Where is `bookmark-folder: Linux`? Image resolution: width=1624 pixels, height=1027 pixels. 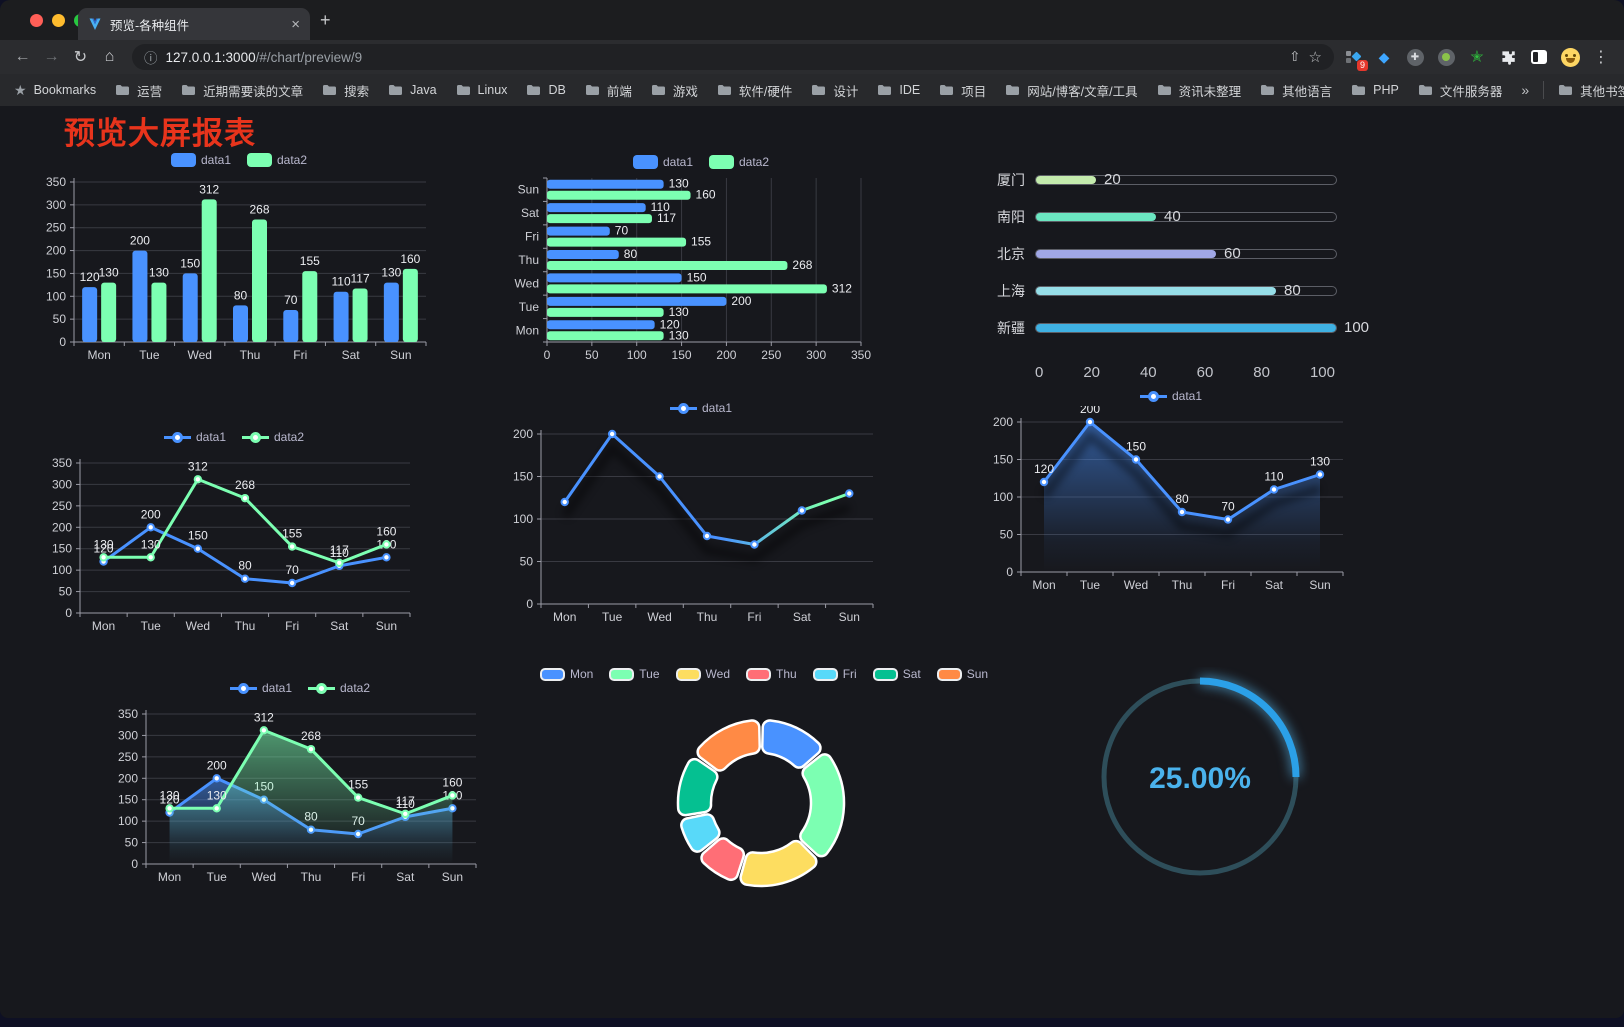 bookmark-folder: Linux is located at coordinates (481, 90).